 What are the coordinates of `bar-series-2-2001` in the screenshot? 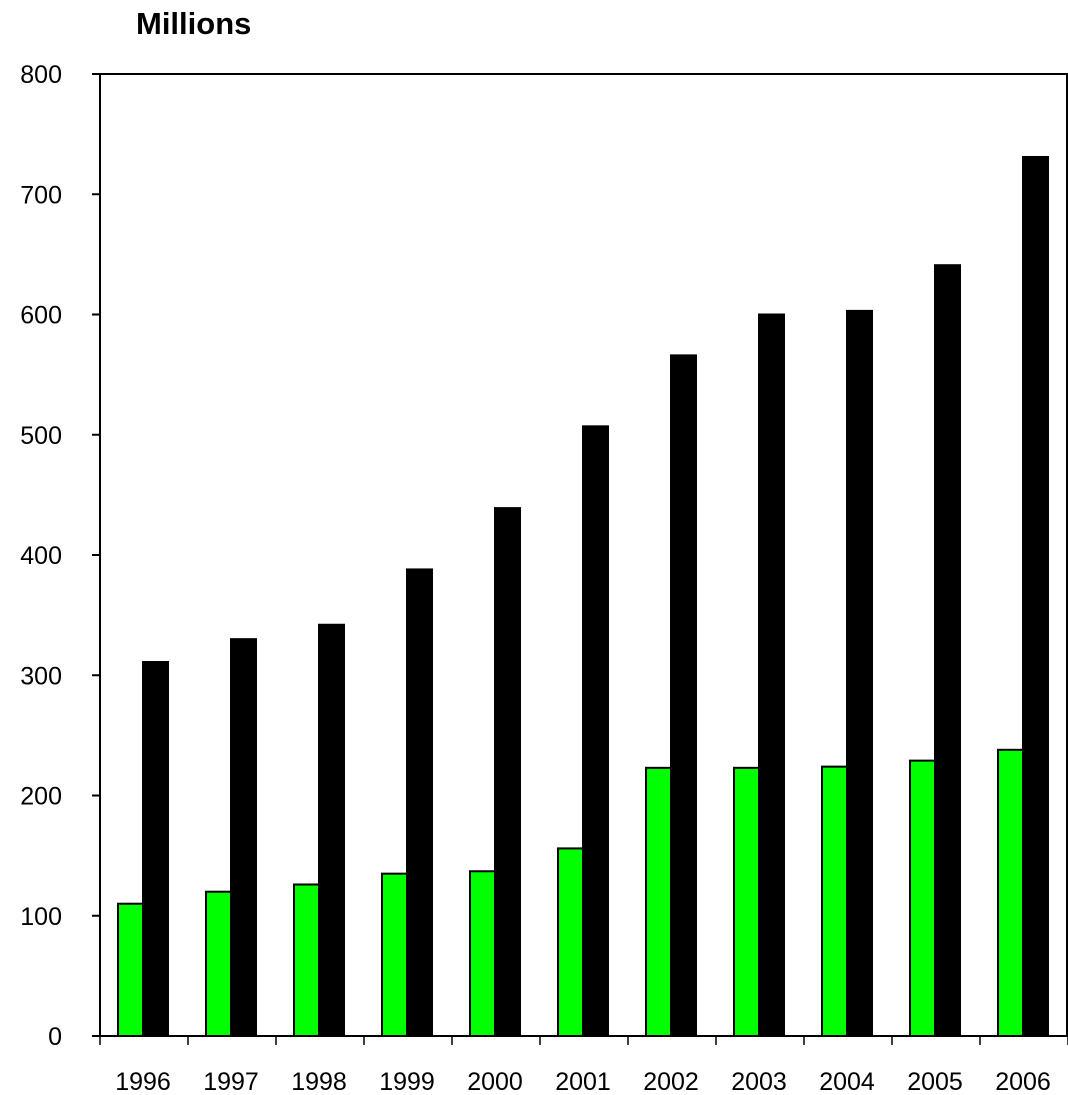 It's located at (595, 731).